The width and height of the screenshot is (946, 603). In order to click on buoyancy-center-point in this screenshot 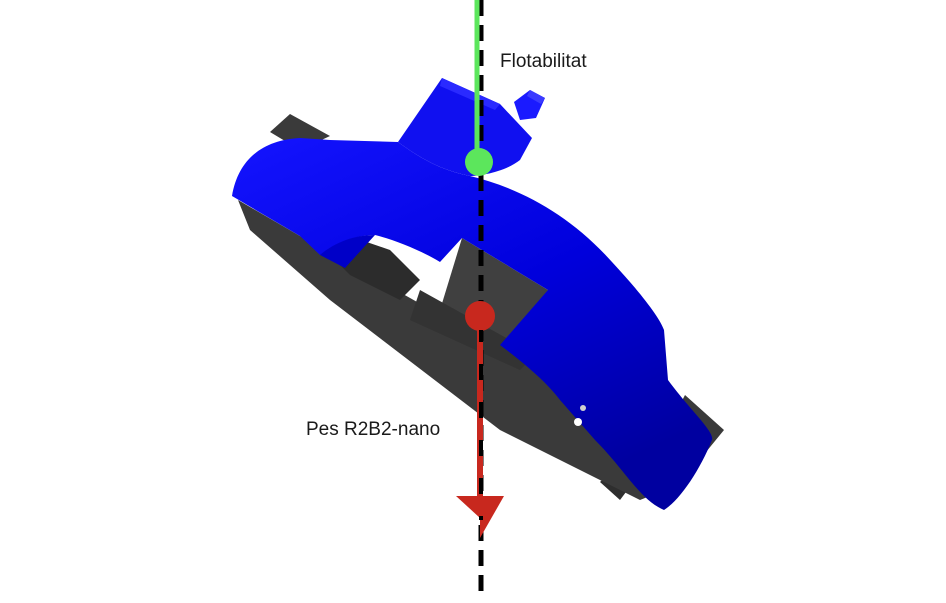, I will do `click(479, 162)`.